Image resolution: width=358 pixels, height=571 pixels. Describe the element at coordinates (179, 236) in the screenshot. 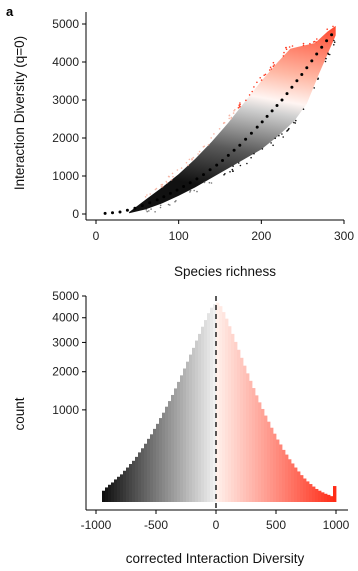

I see `scatter-x-tick-label: 100` at that location.